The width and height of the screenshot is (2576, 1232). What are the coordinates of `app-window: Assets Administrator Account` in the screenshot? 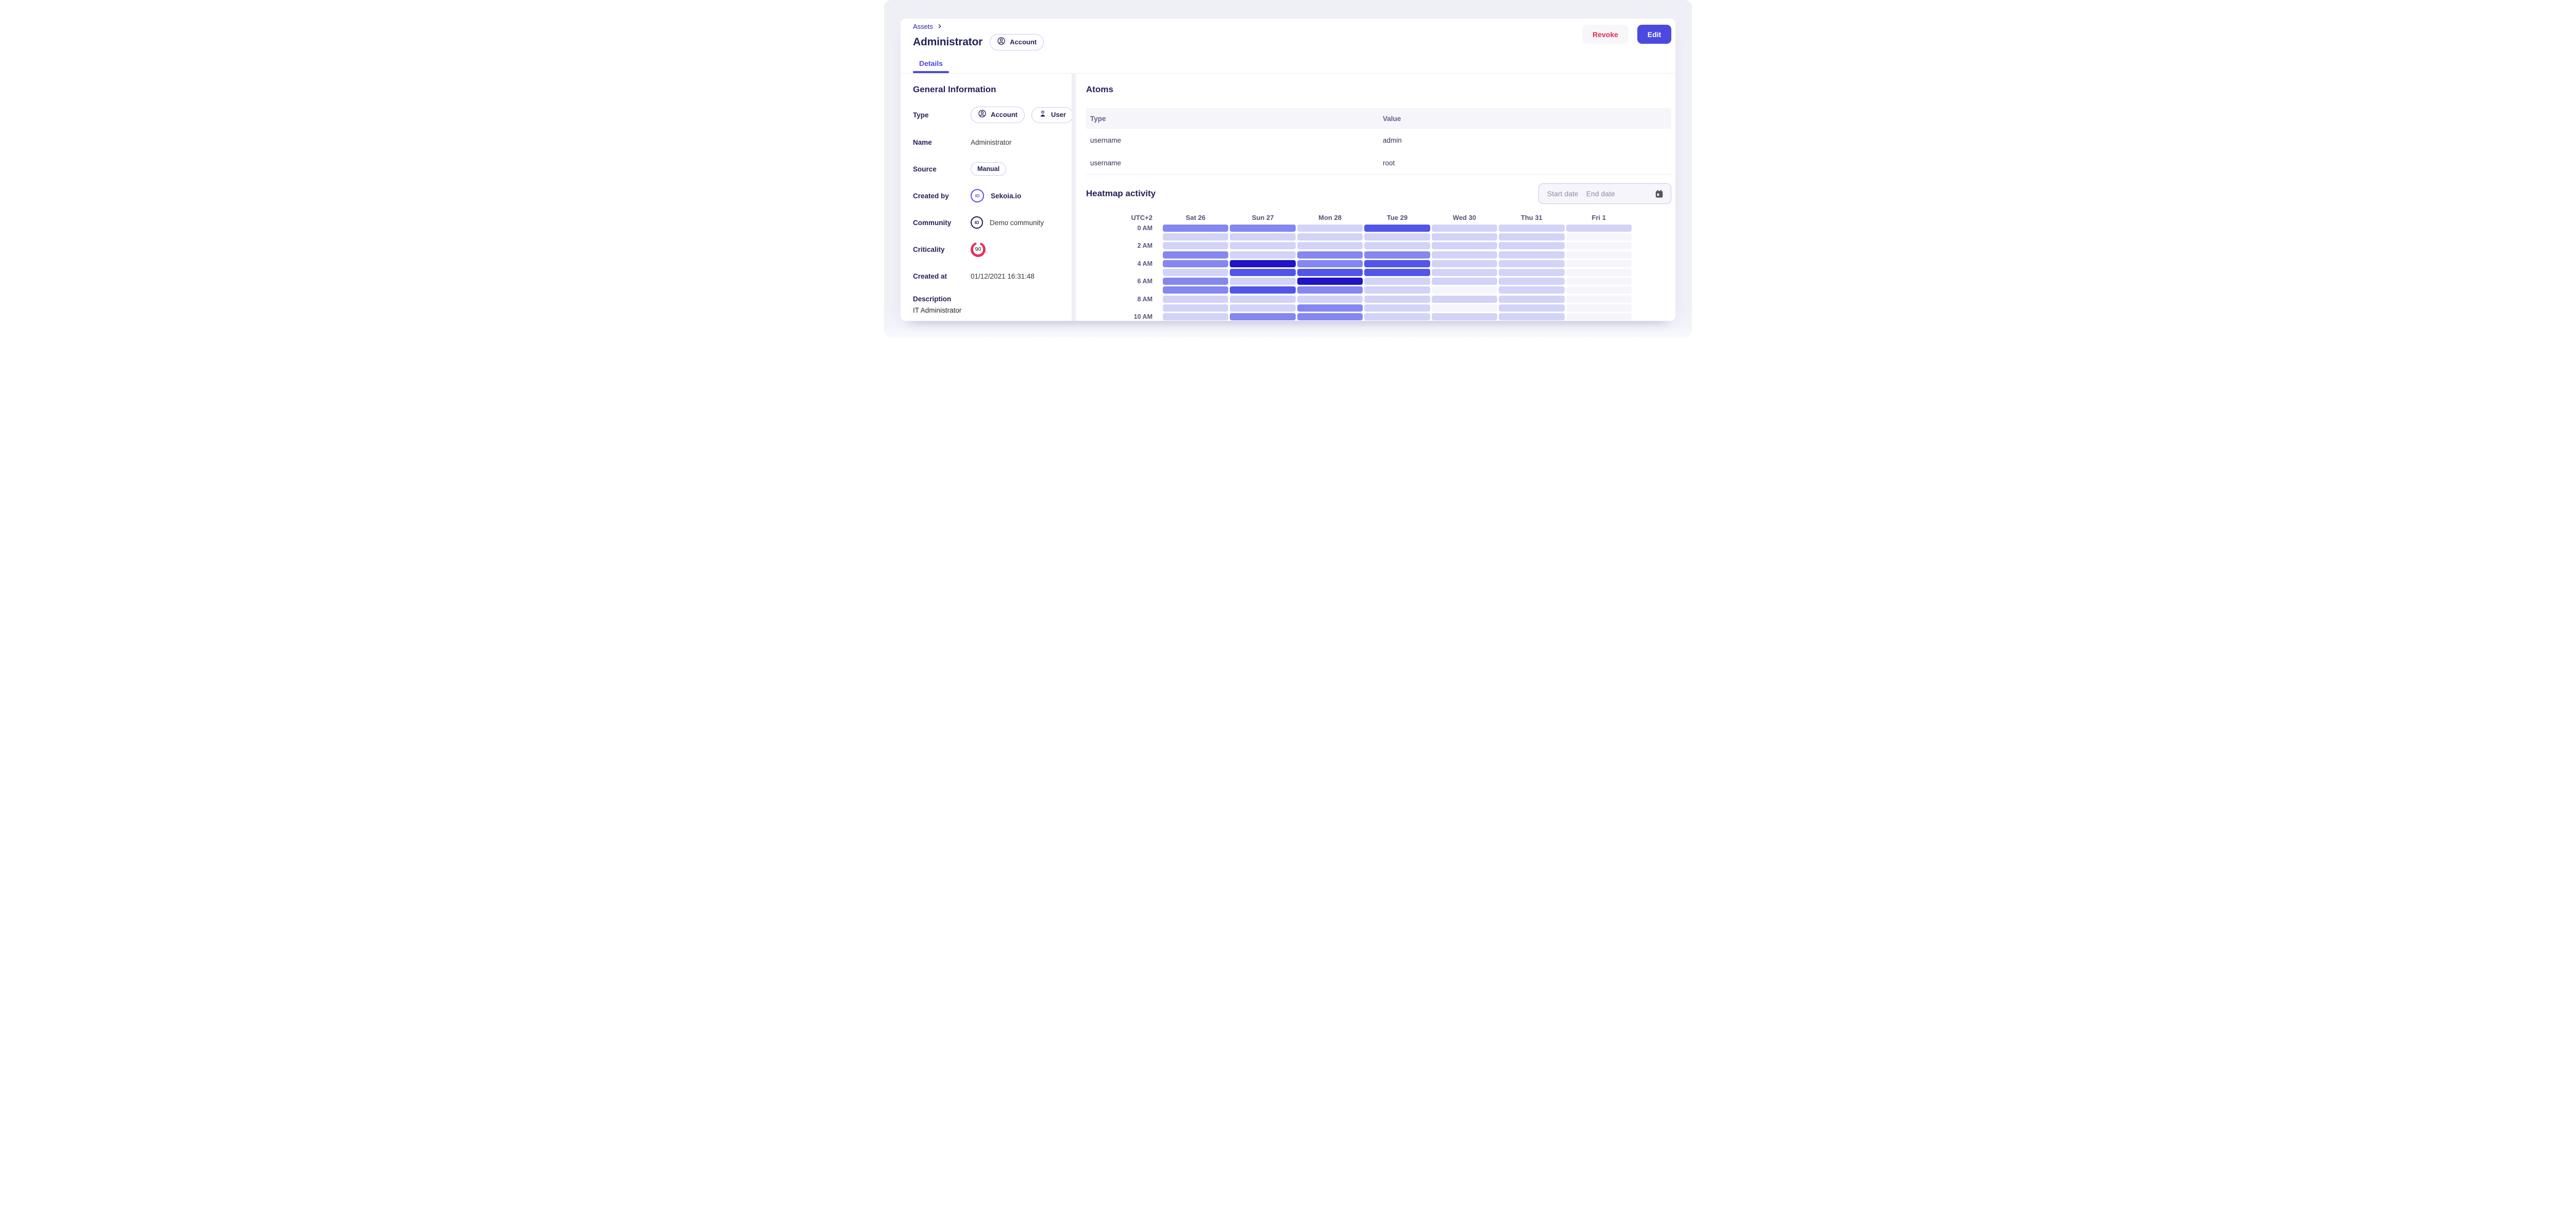 It's located at (1288, 168).